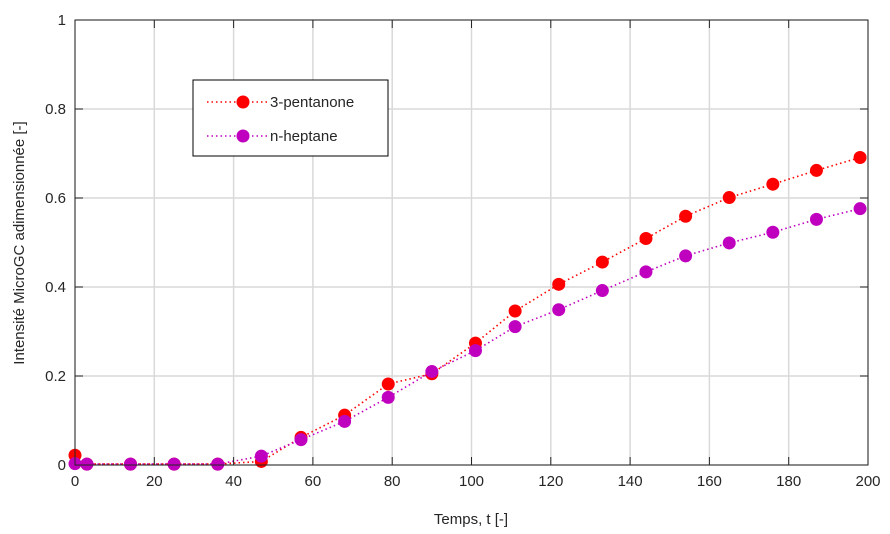 The image size is (890, 534). I want to click on legend-label-n-heptane: n-heptane, so click(304, 136).